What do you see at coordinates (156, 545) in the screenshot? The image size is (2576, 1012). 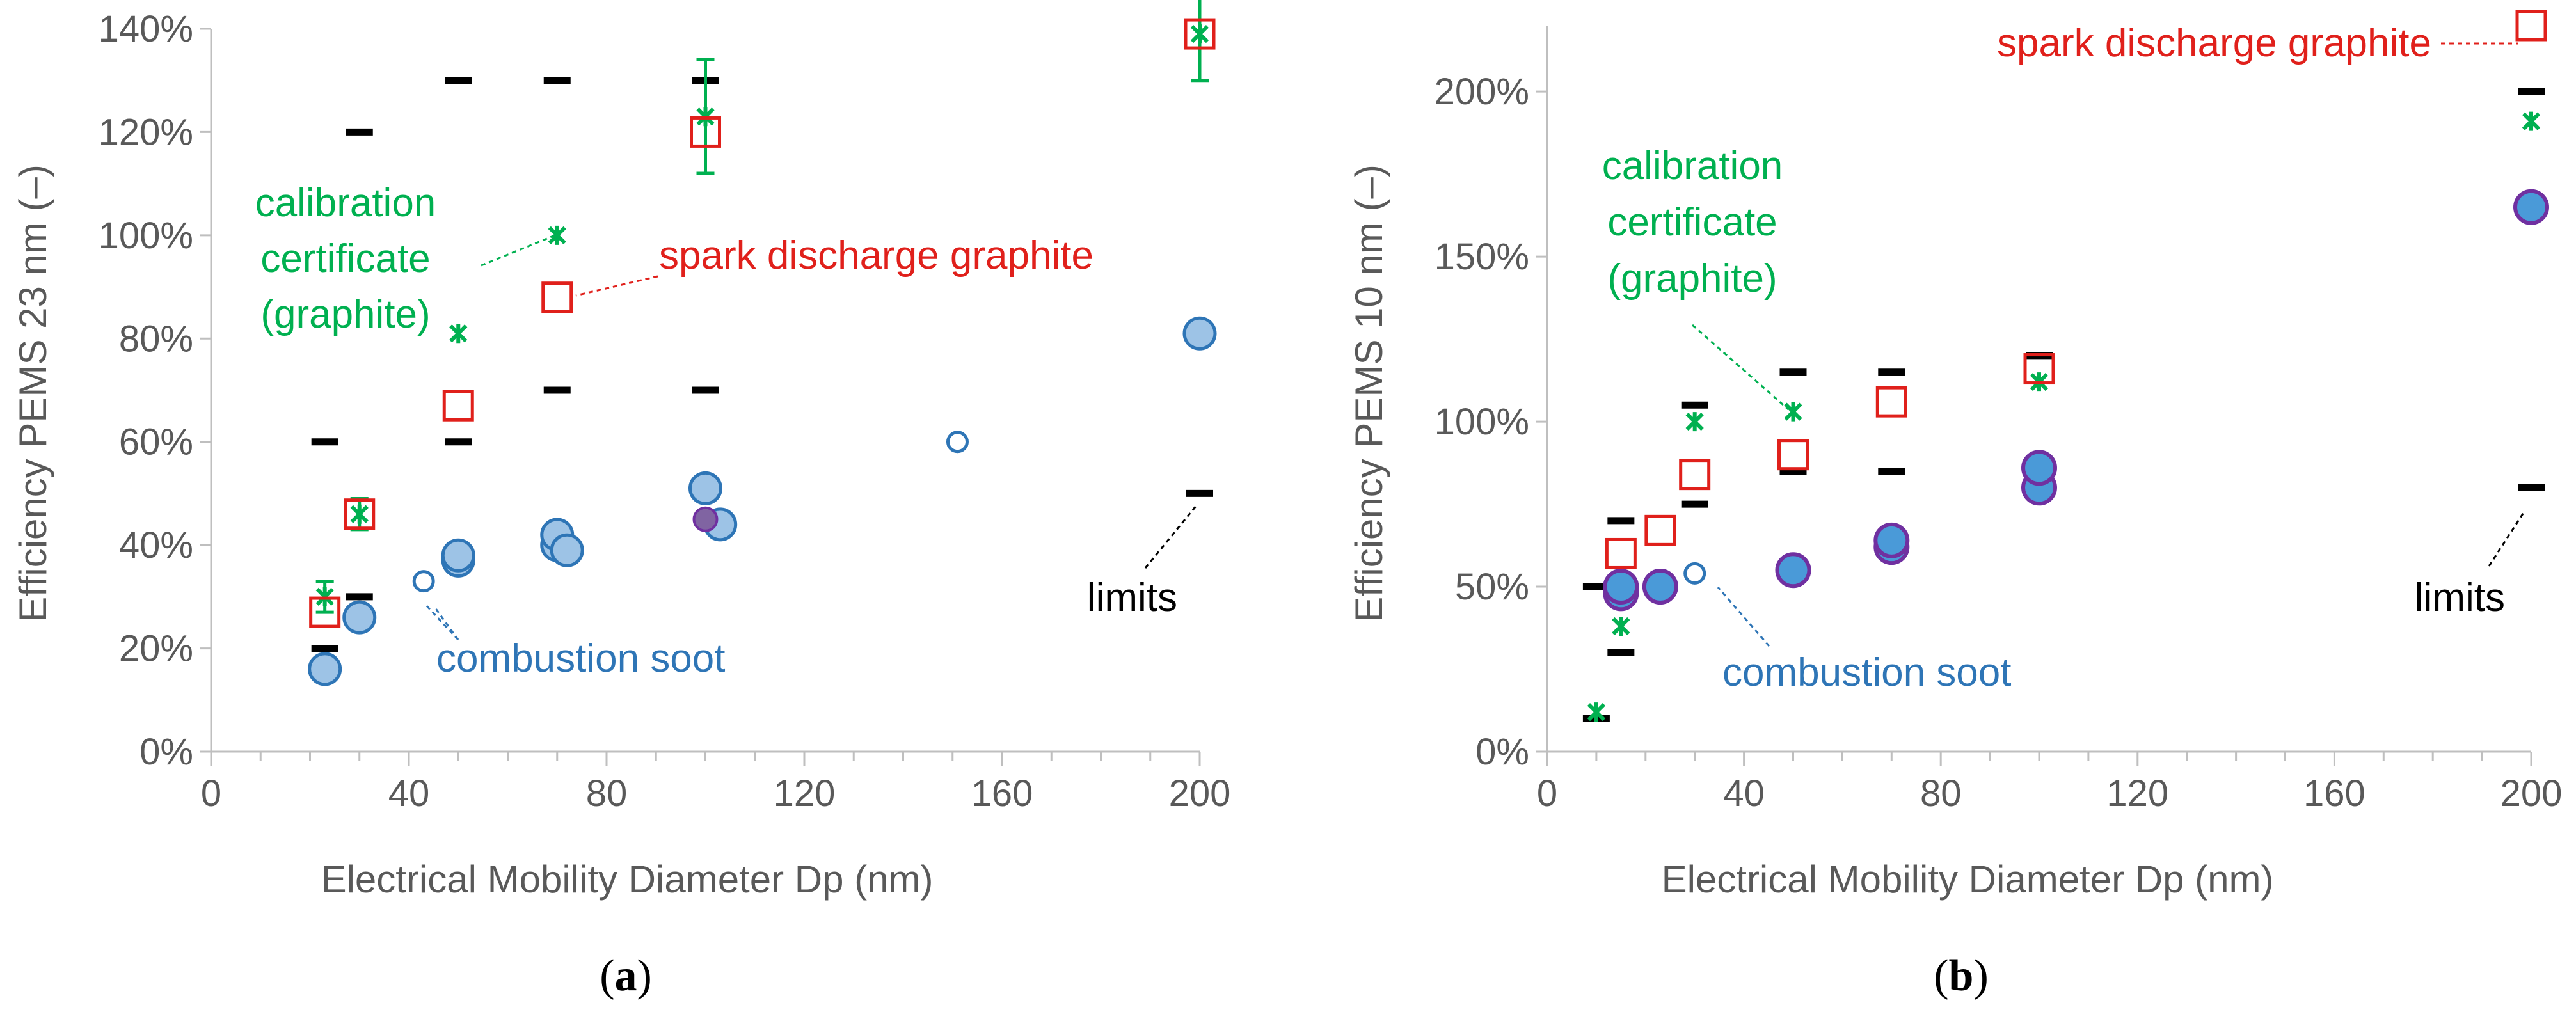 I see `panel-a-y-tick-label: 40%` at bounding box center [156, 545].